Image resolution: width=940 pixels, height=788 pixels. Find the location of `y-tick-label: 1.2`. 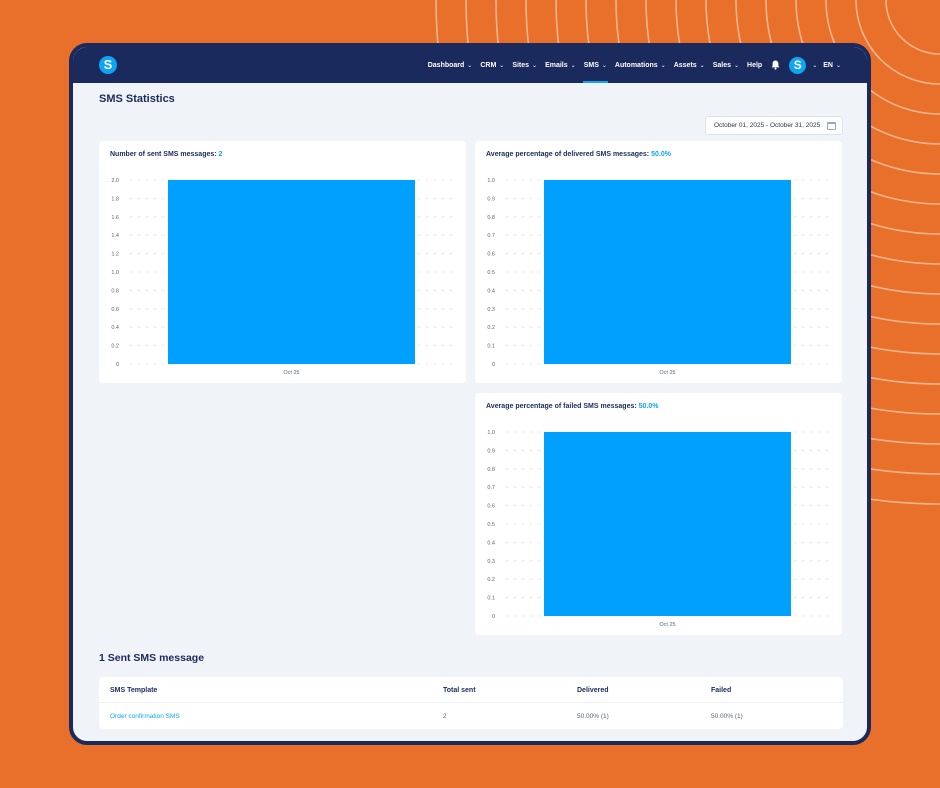

y-tick-label: 1.2 is located at coordinates (115, 255).